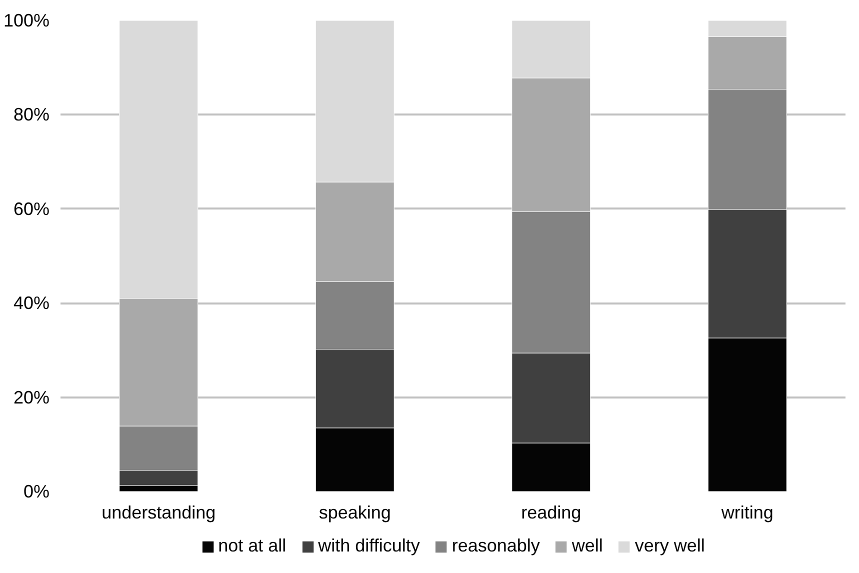 The width and height of the screenshot is (859, 573). I want to click on legend-label: reasonably, so click(496, 546).